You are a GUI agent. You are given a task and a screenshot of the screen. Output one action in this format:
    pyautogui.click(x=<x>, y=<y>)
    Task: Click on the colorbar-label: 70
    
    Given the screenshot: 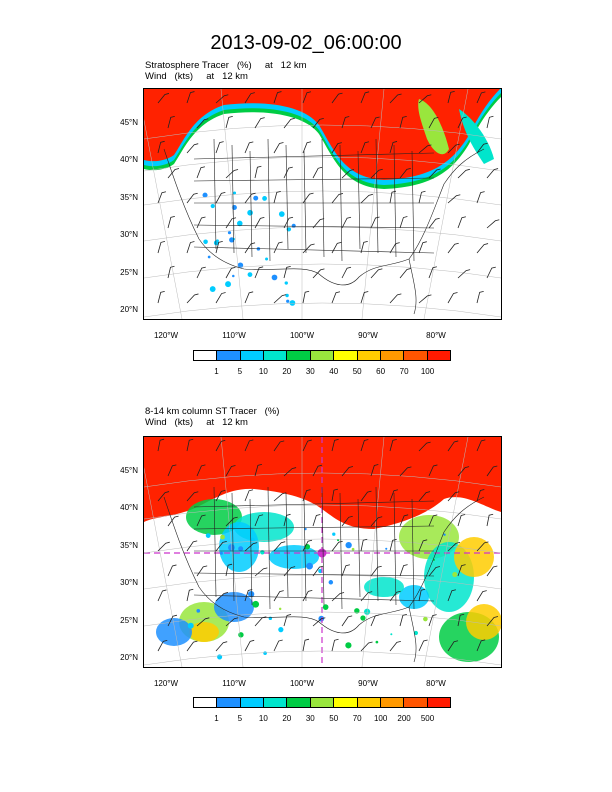 What is the action you would take?
    pyautogui.click(x=357, y=718)
    